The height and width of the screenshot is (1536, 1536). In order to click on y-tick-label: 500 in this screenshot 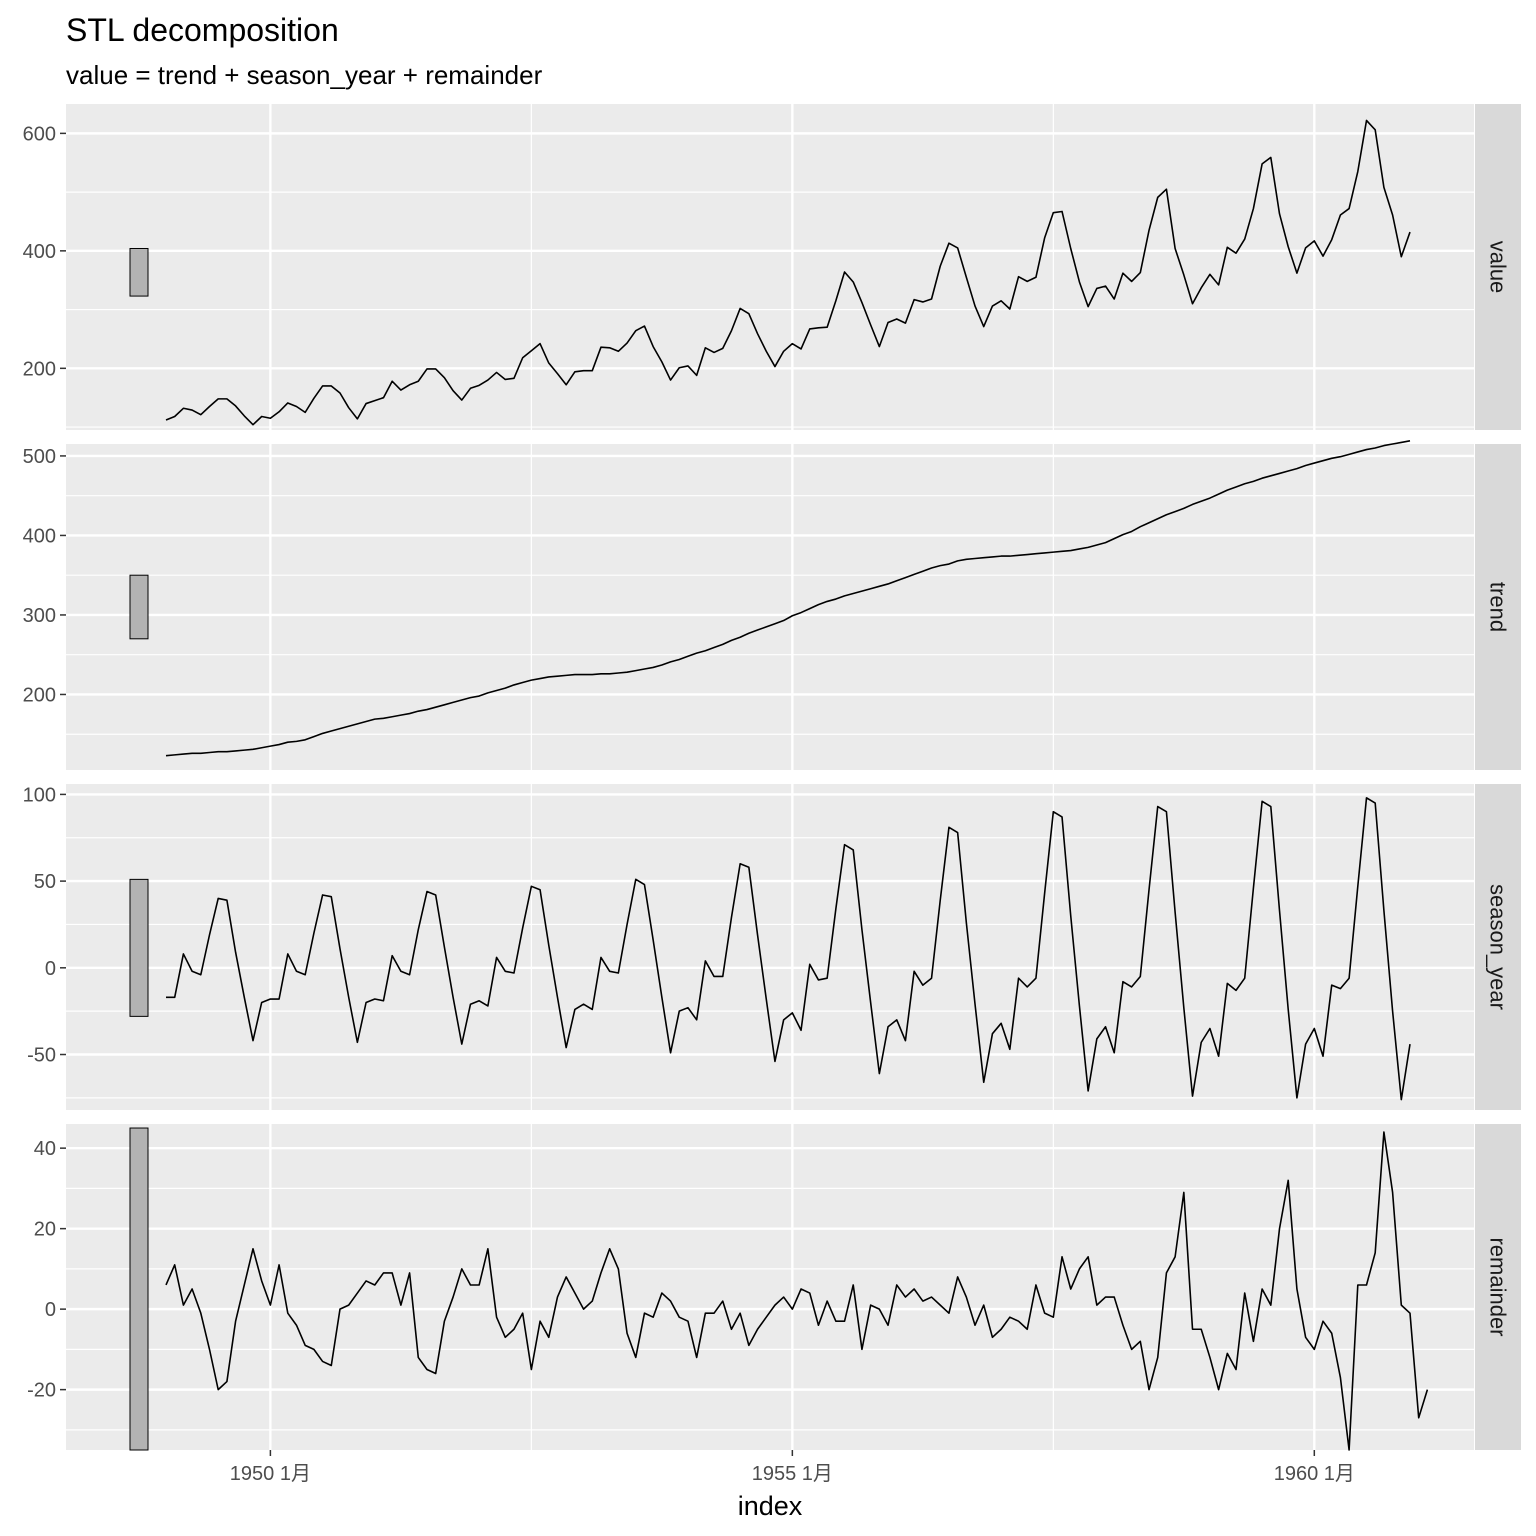, I will do `click(39, 457)`.